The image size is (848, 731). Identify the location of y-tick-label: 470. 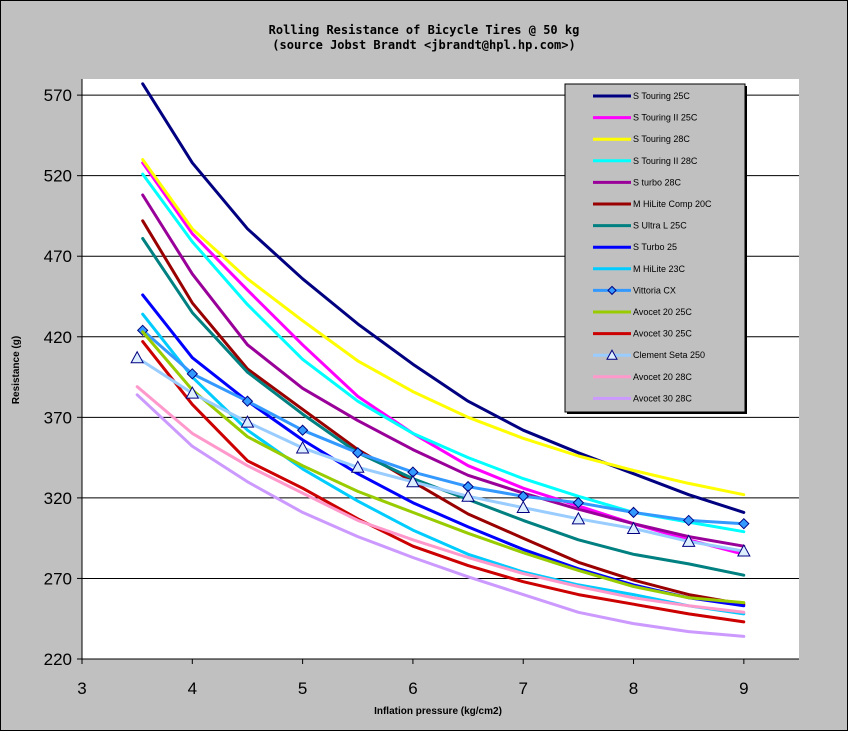
(58, 256).